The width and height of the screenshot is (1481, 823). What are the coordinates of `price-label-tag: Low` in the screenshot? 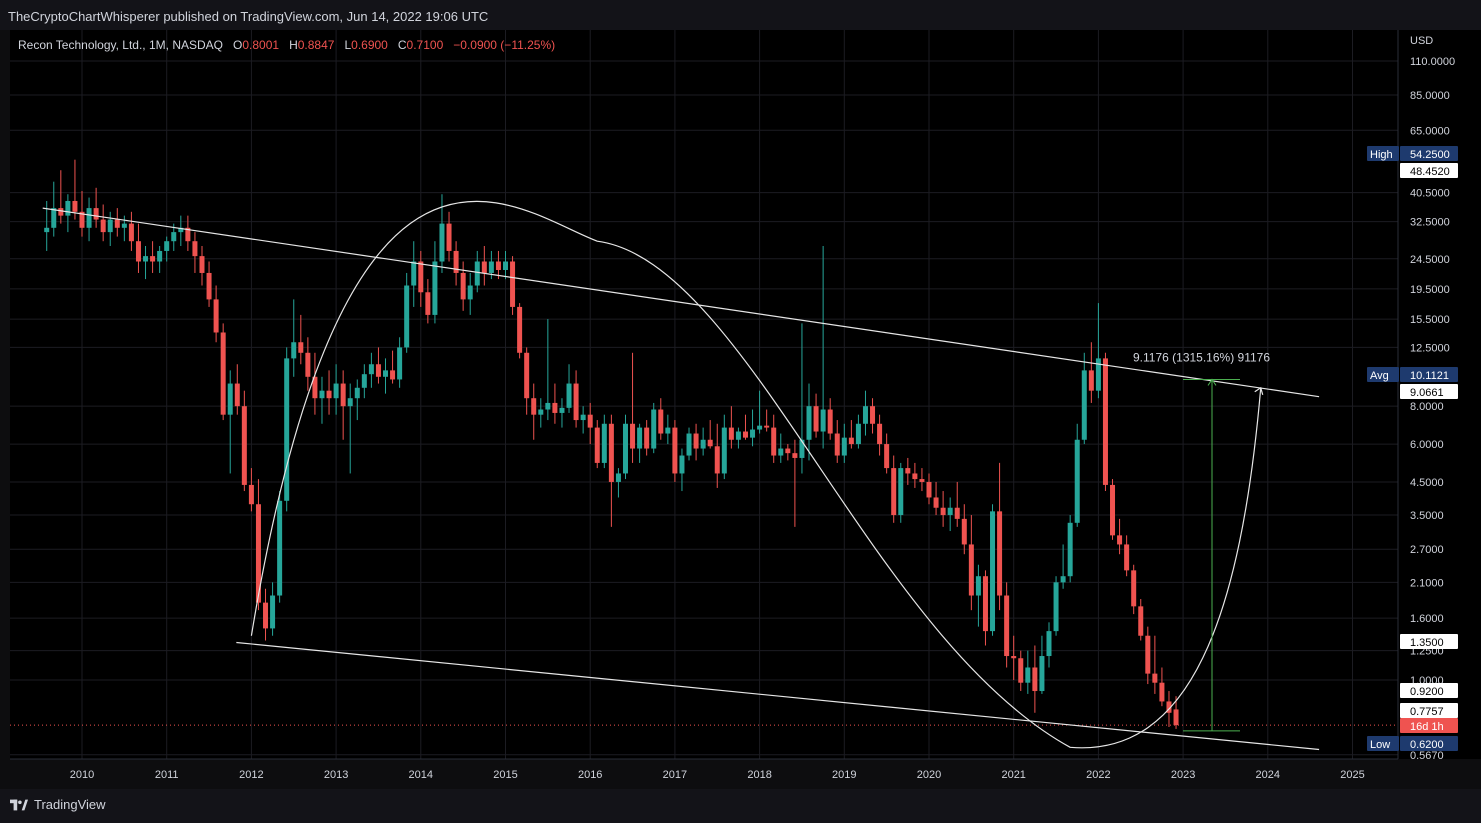 It's located at (1380, 745).